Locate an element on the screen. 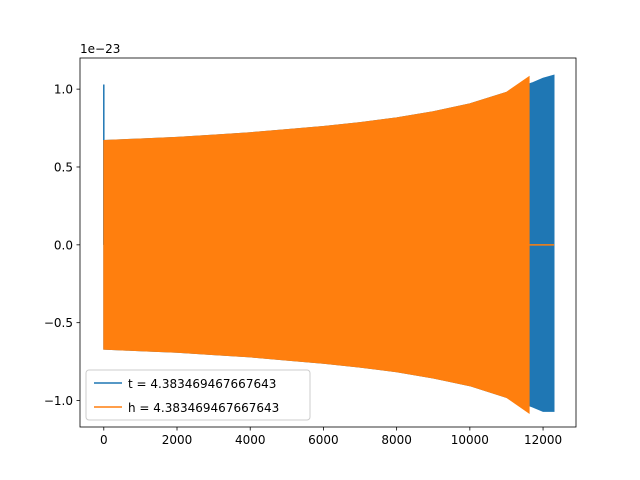  x-tick-label: 6000 is located at coordinates (323, 440).